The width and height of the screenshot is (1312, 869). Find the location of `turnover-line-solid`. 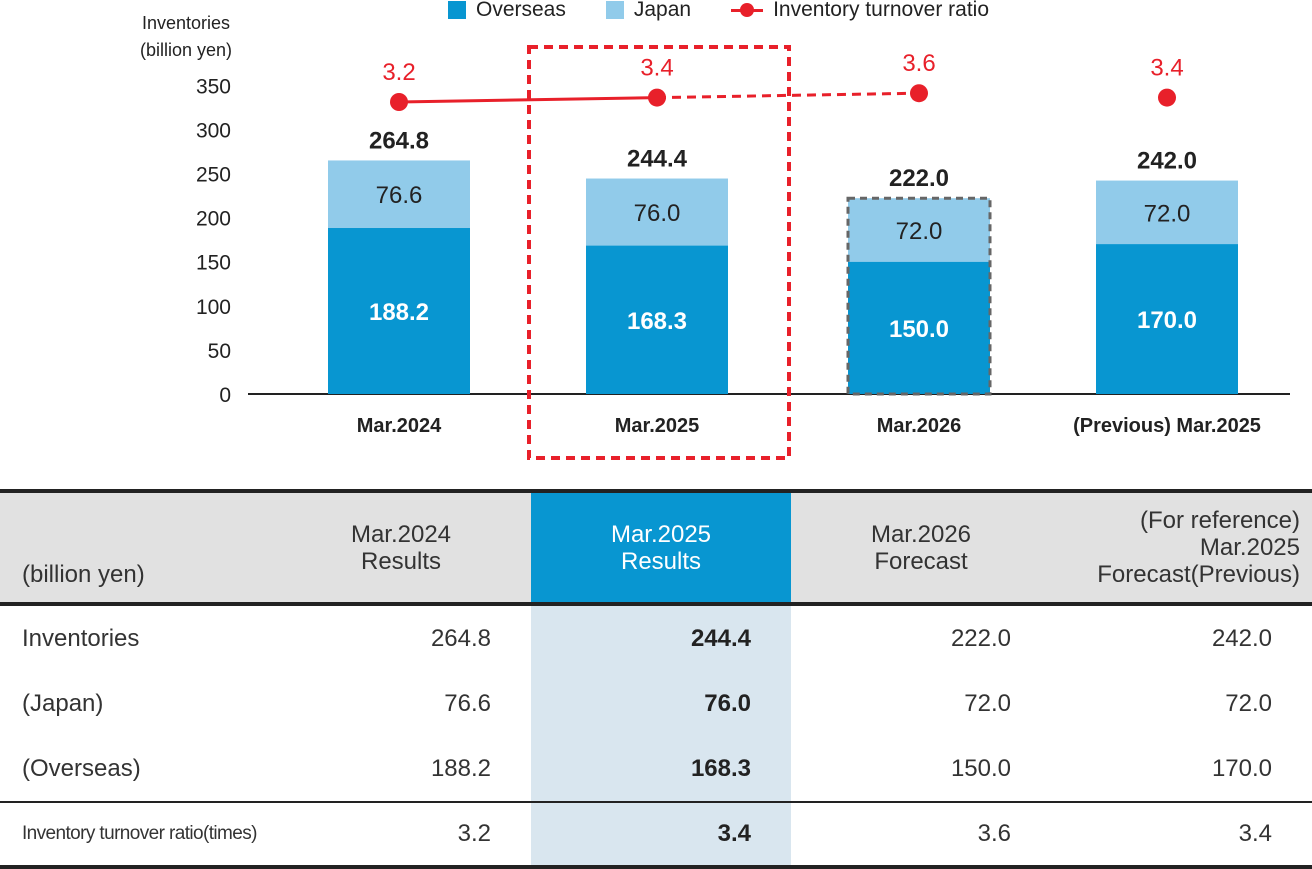

turnover-line-solid is located at coordinates (528, 100).